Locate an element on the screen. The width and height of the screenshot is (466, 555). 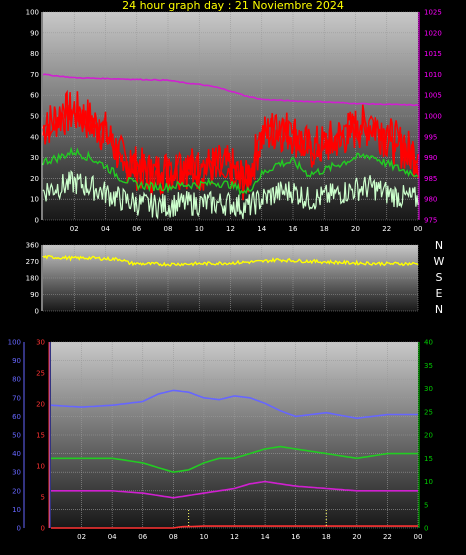
right-axis-tick-label: 15 is located at coordinates (428, 459).